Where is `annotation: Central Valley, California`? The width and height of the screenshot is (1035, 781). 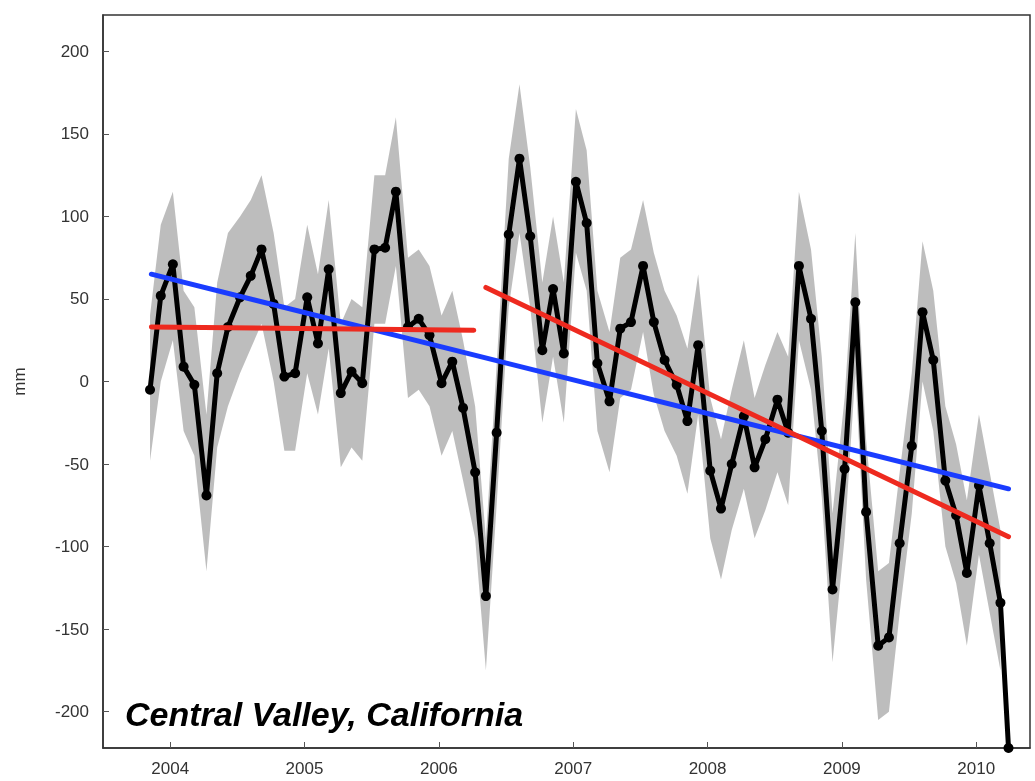
annotation: Central Valley, California is located at coordinates (324, 714).